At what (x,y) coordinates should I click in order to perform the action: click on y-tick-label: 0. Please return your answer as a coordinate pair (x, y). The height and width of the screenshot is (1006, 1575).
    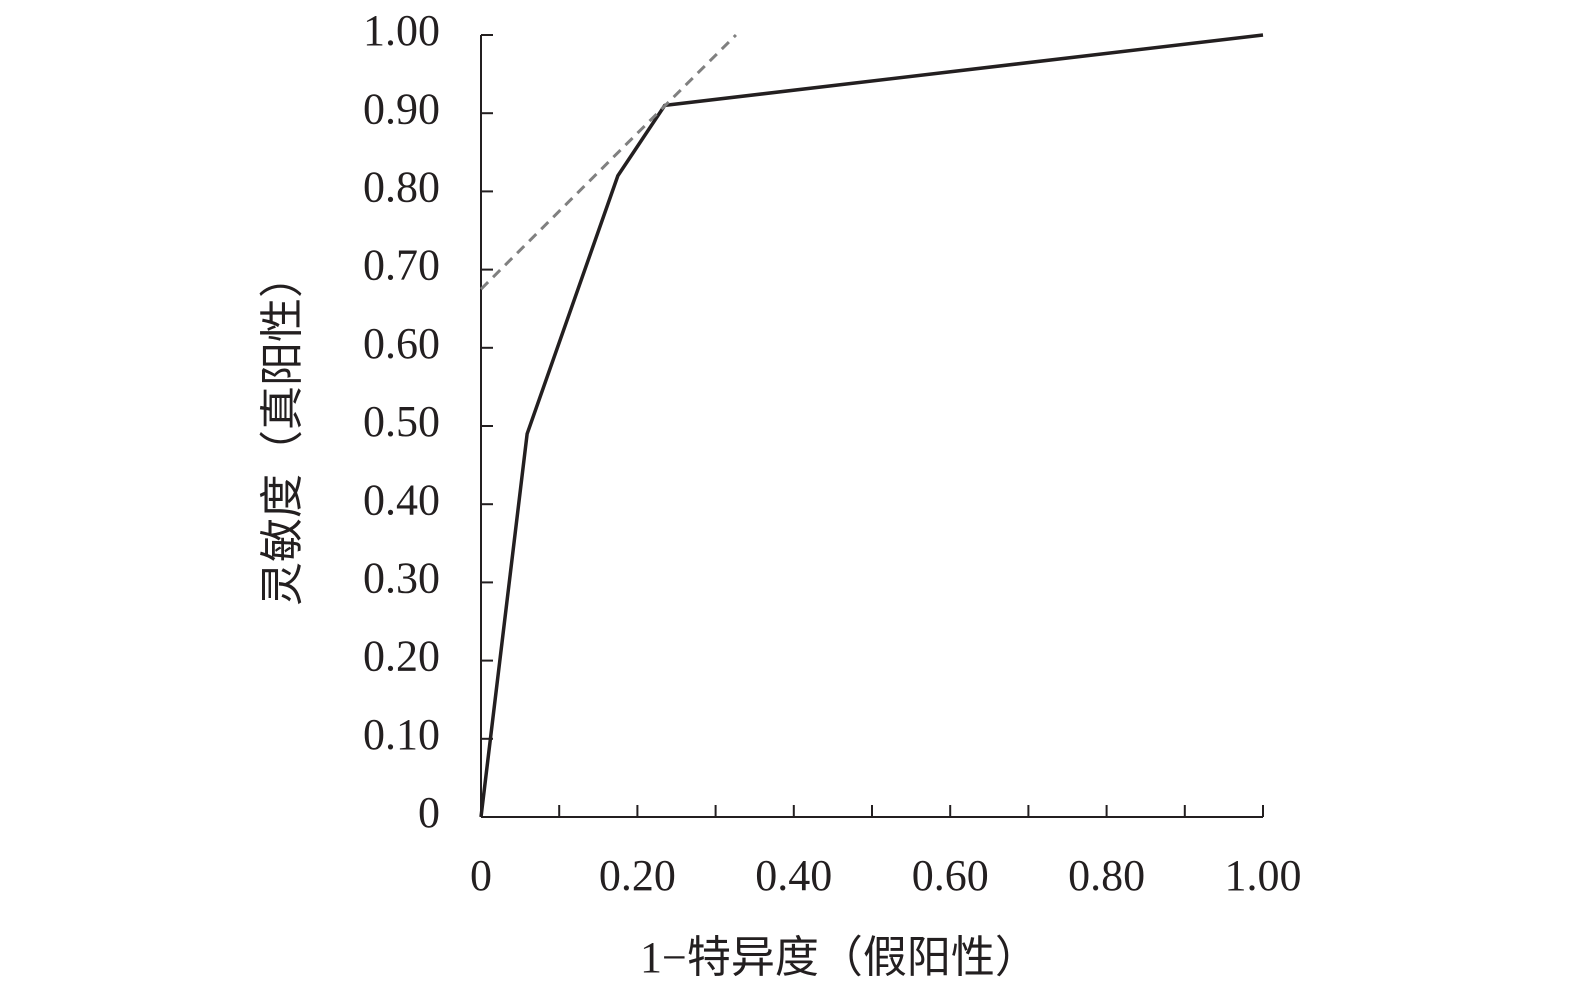
    Looking at the image, I should click on (429, 812).